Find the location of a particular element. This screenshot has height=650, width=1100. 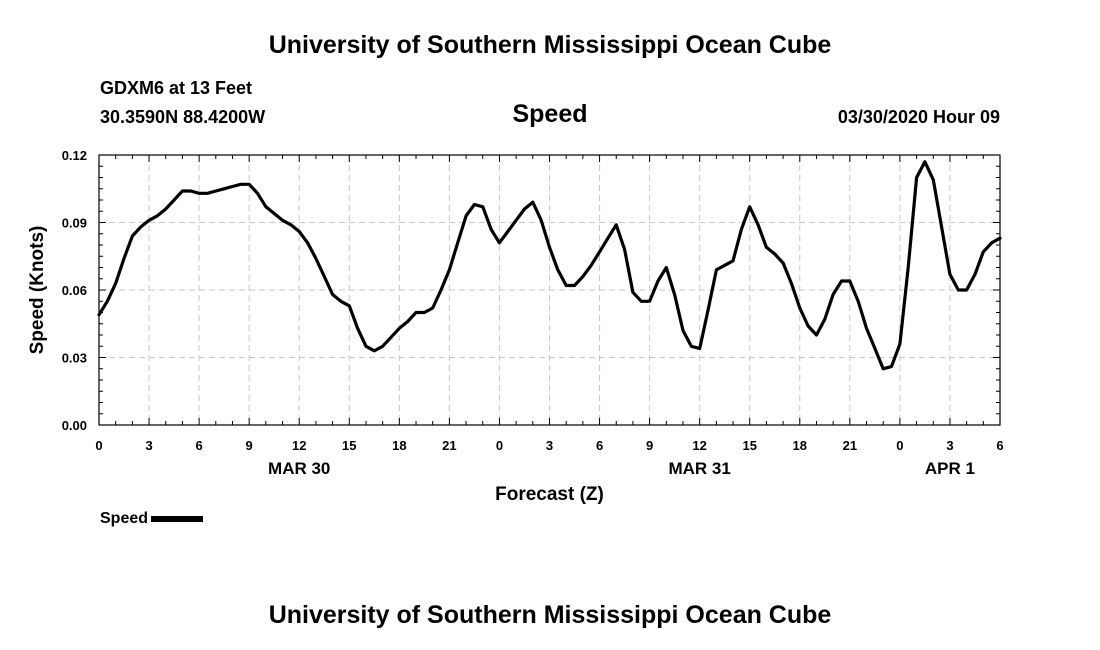

date-label: MAR 30 is located at coordinates (299, 468).